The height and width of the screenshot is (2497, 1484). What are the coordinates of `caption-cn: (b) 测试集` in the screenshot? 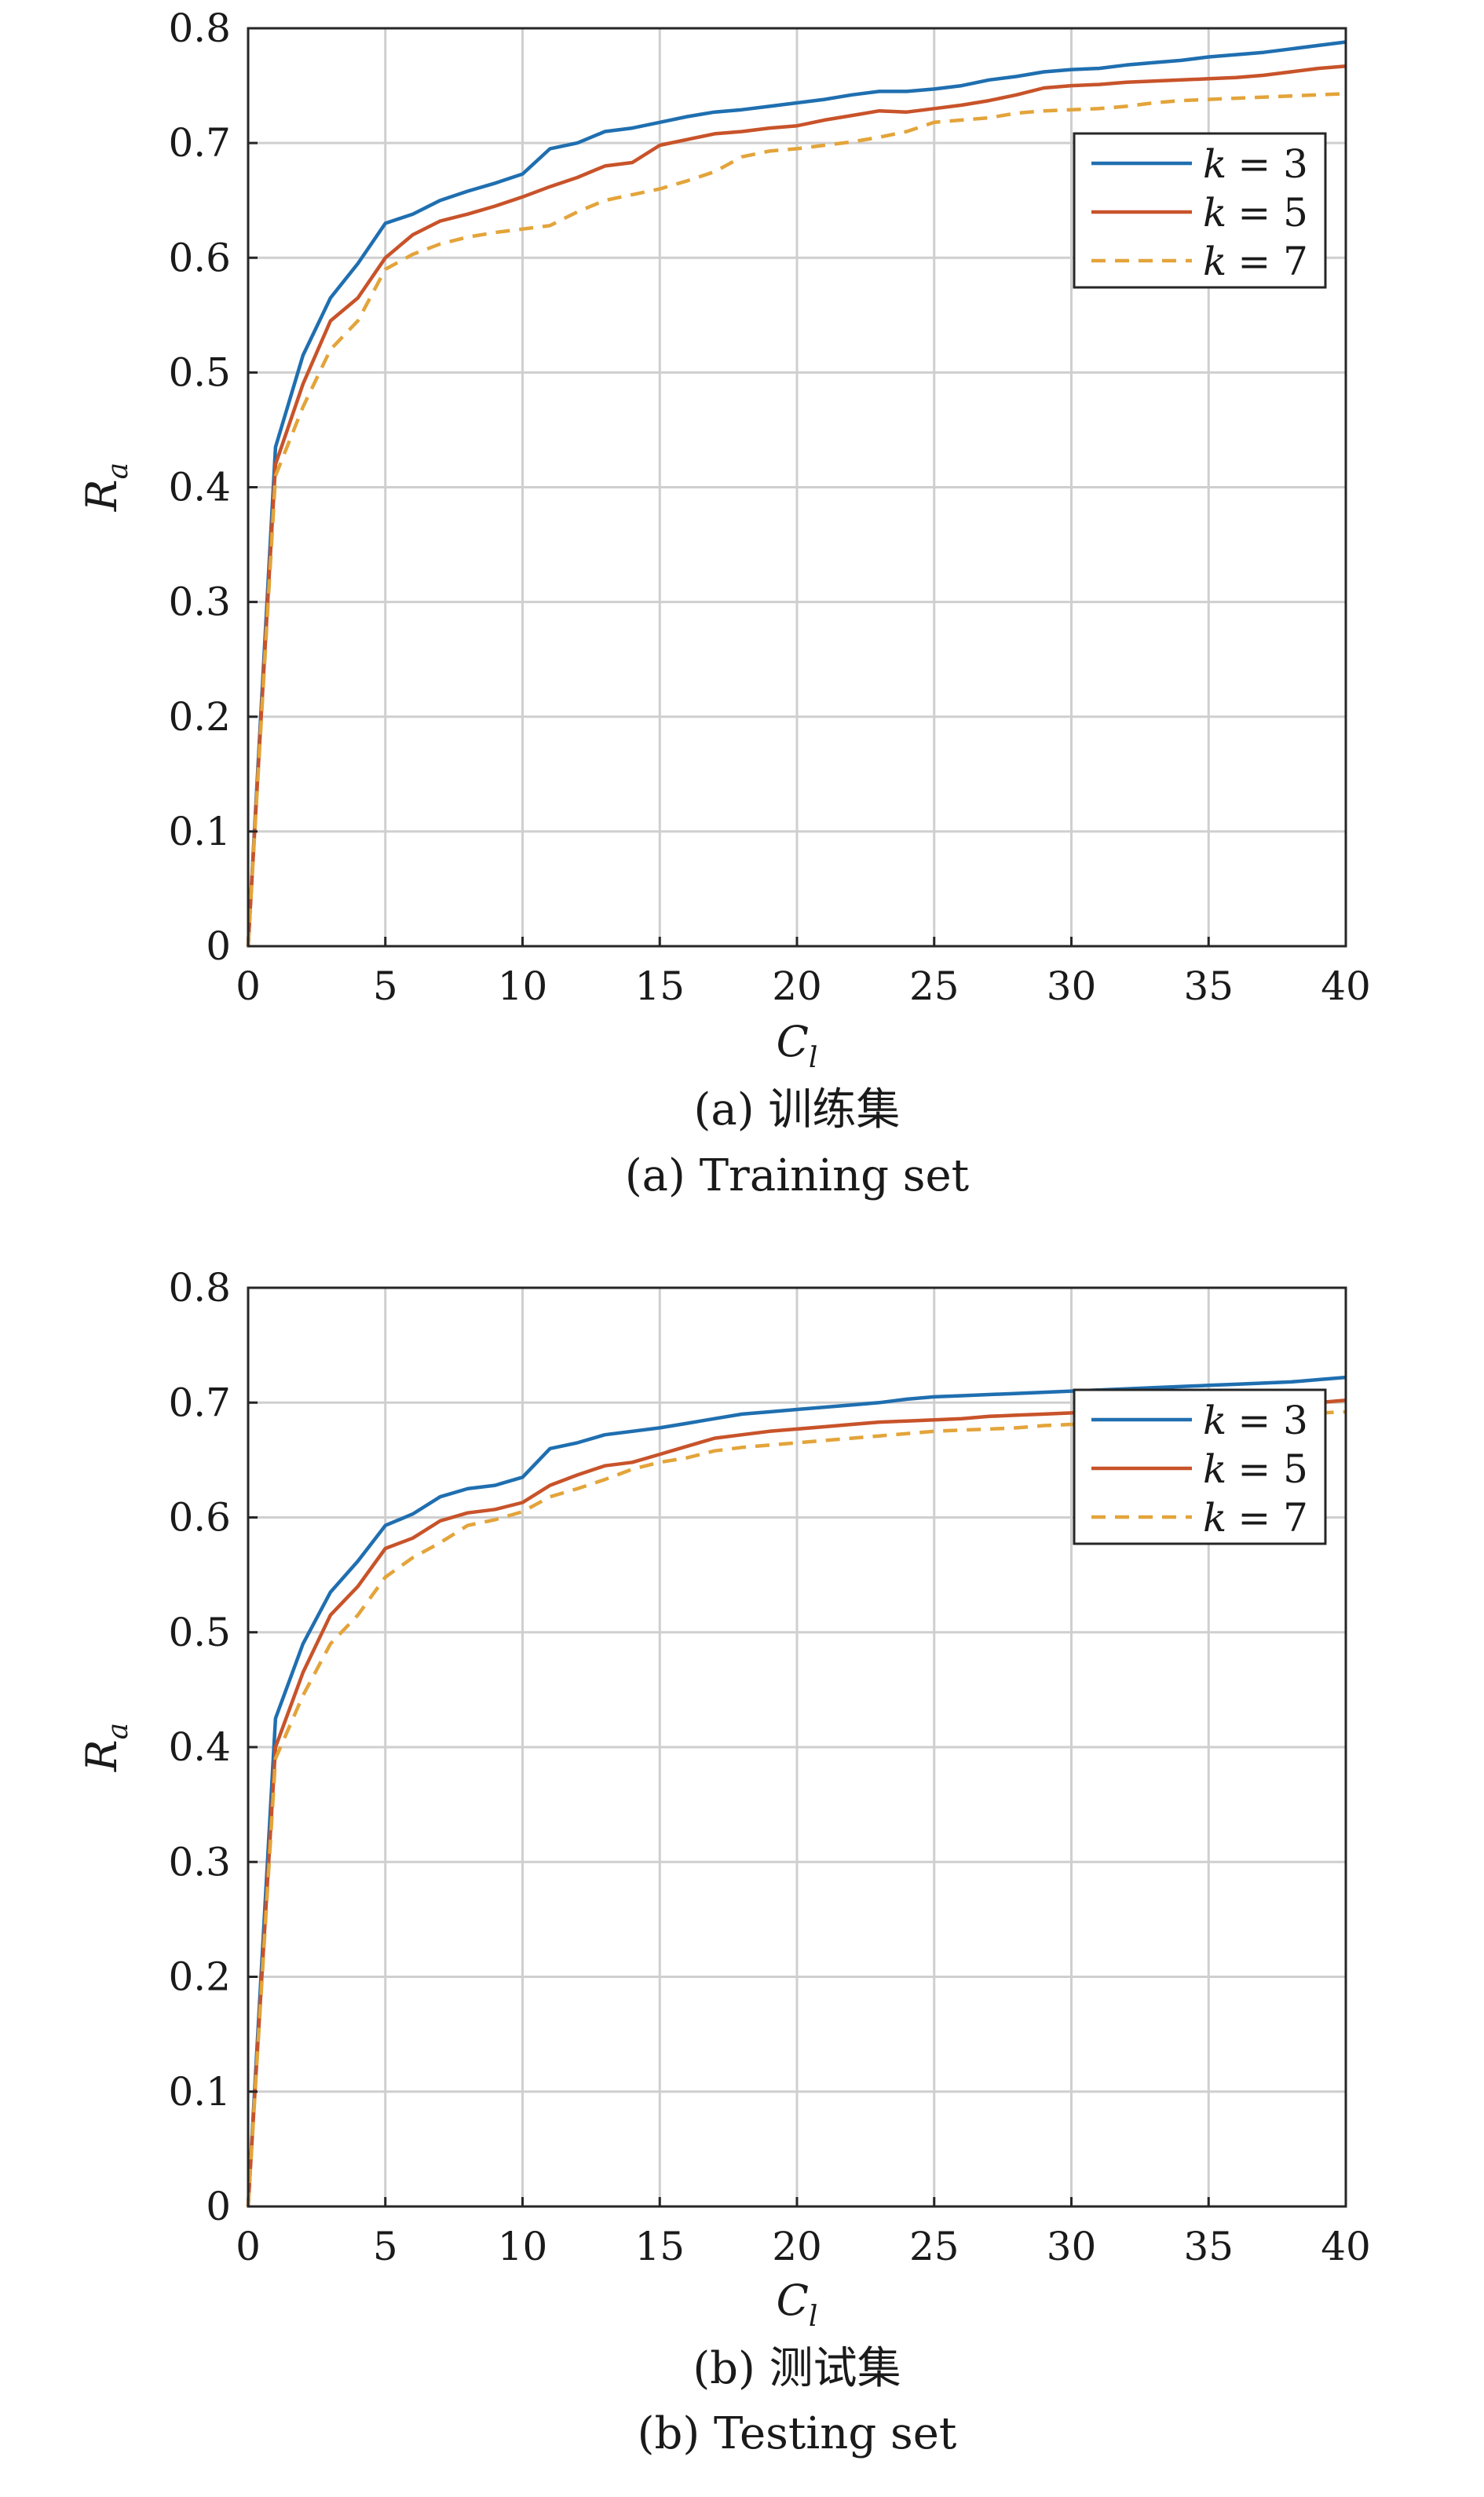 It's located at (797, 2368).